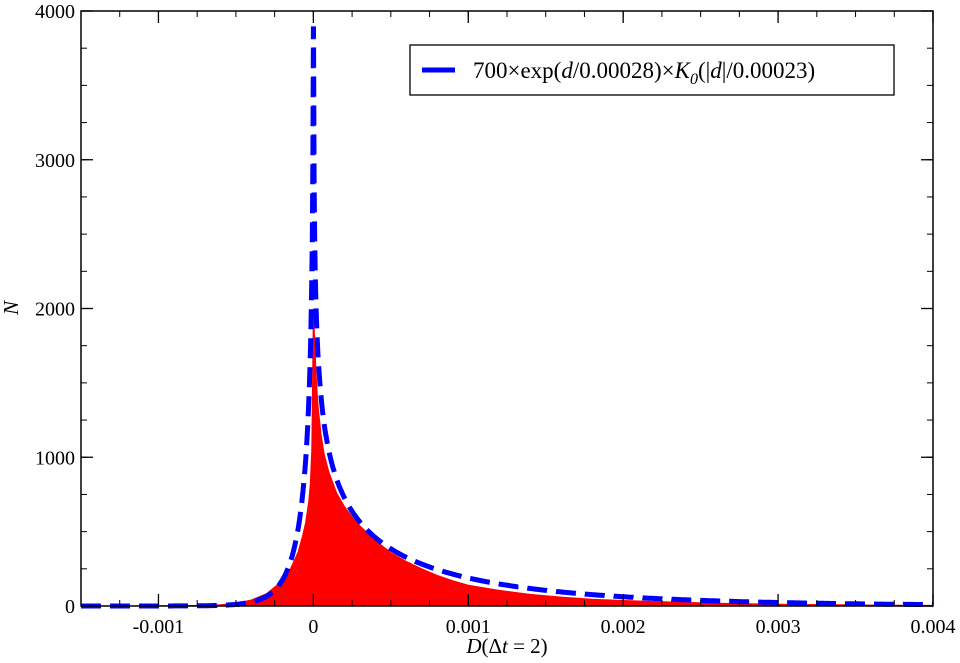 The image size is (960, 663). What do you see at coordinates (11, 308) in the screenshot?
I see `y-axis-title: N` at bounding box center [11, 308].